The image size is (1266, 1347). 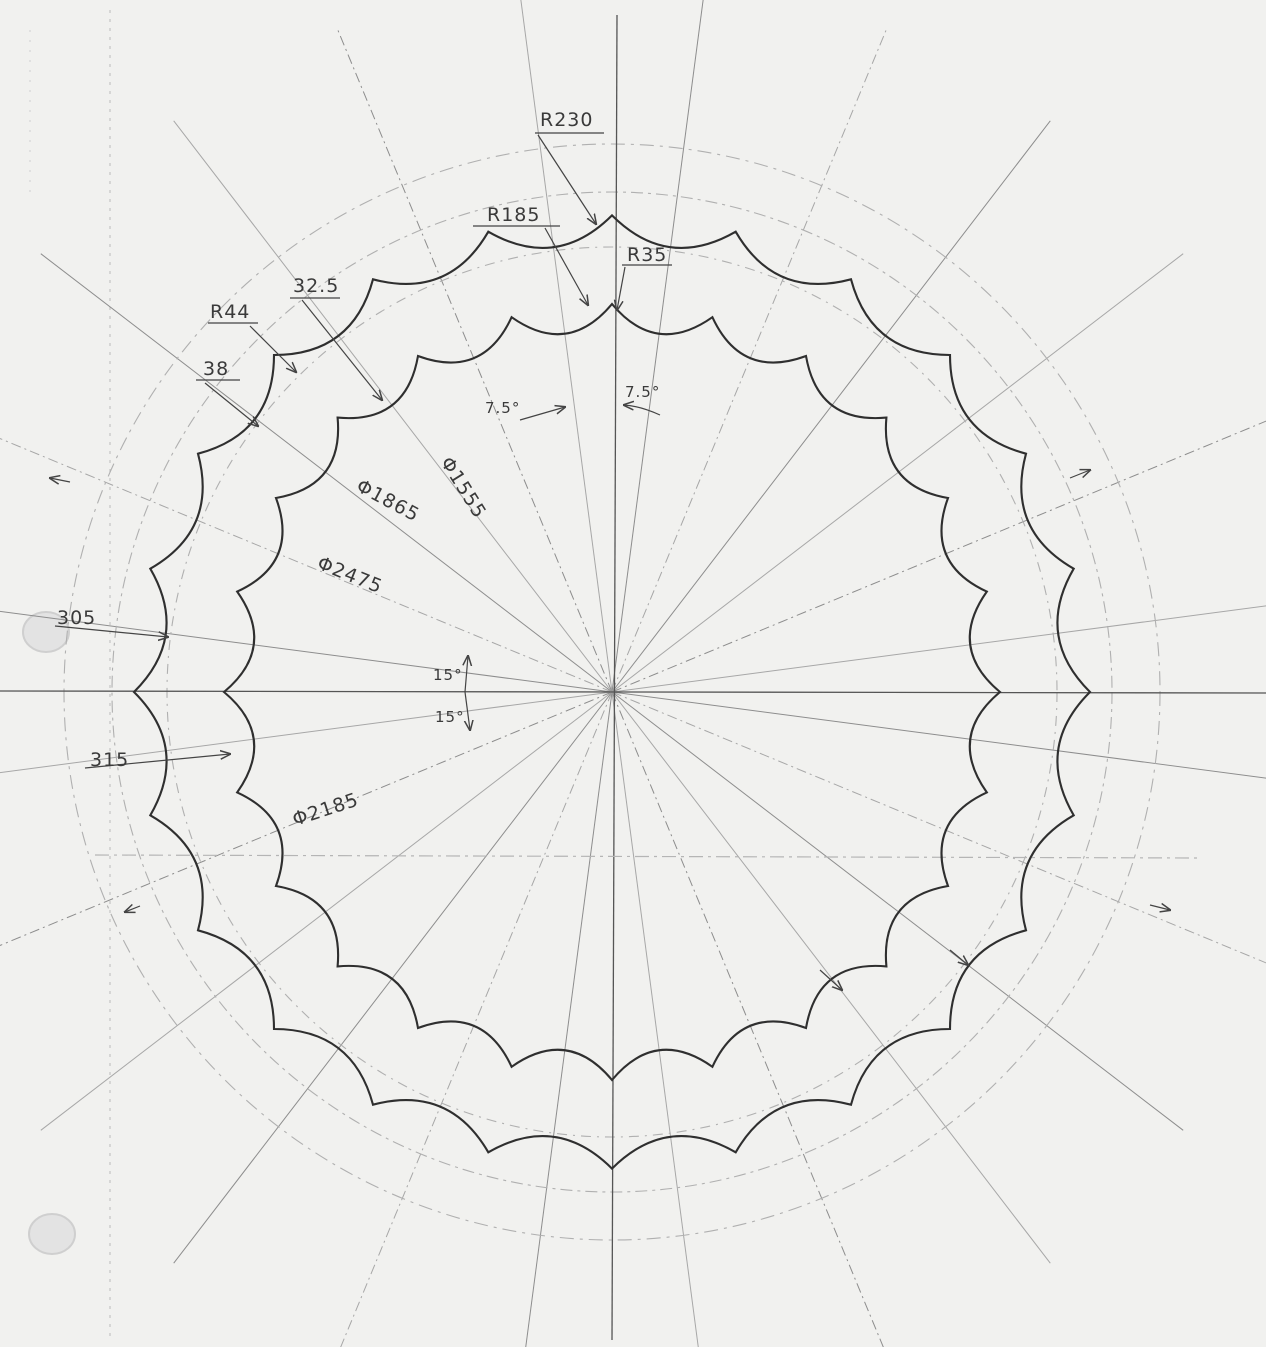 What do you see at coordinates (326, 810) in the screenshot?
I see `label-dia-2185: Φ2185` at bounding box center [326, 810].